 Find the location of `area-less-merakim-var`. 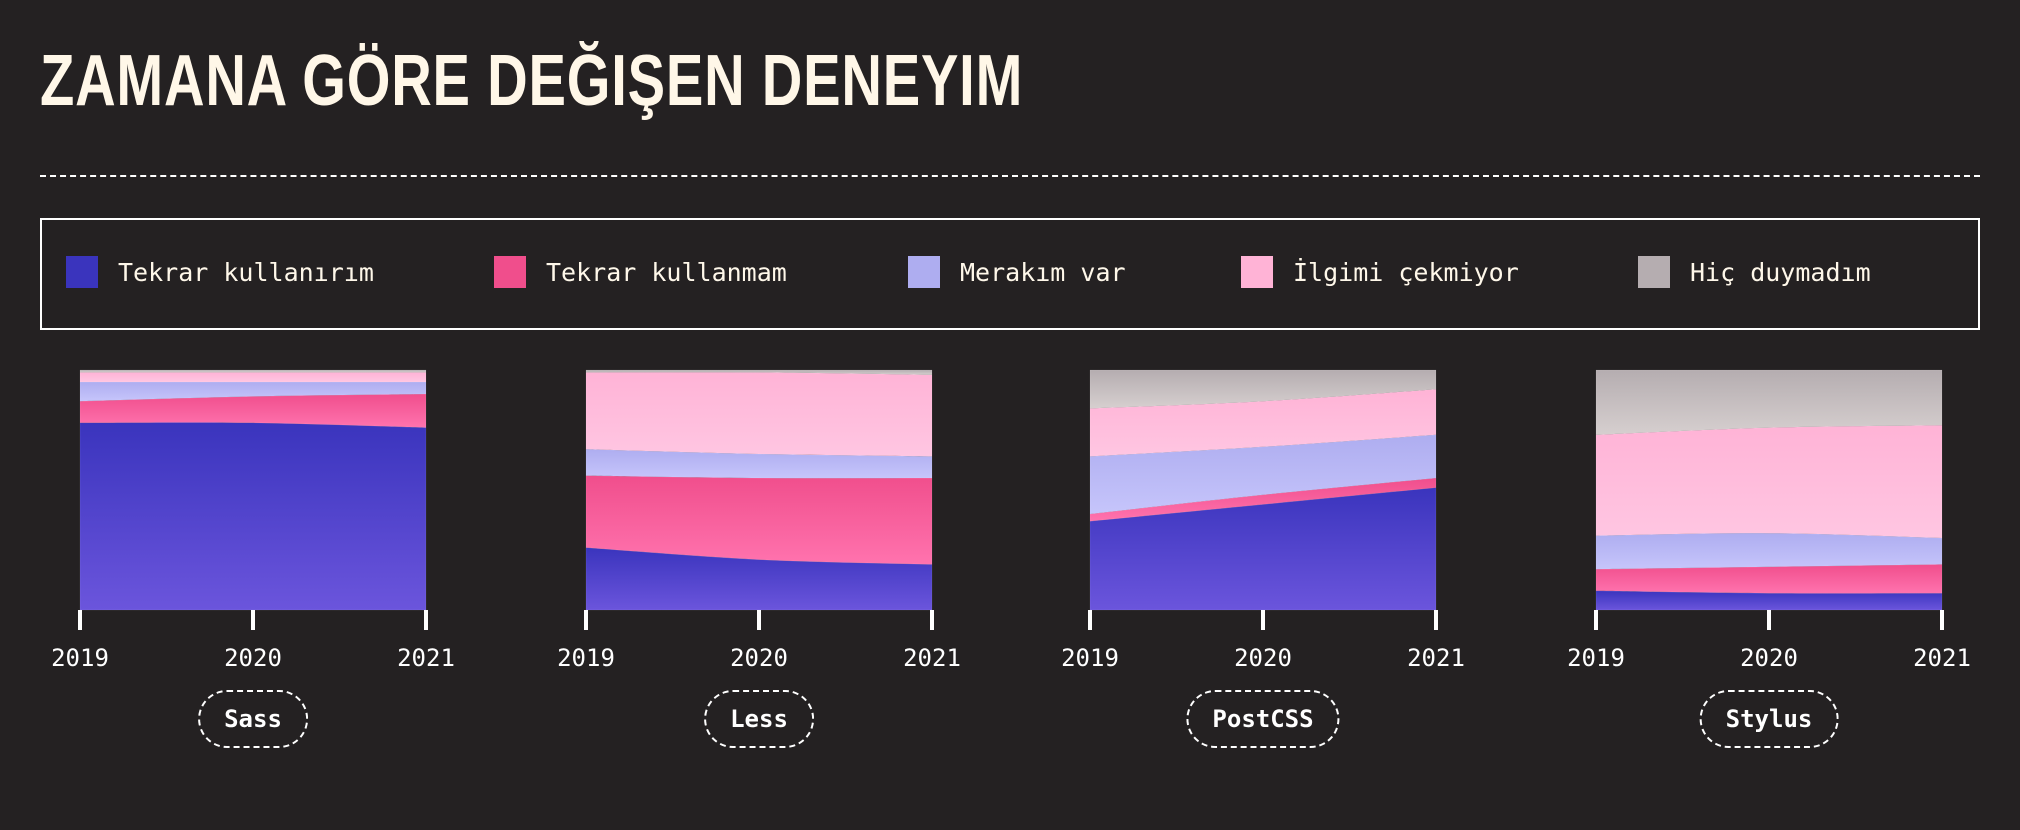

area-less-merakim-var is located at coordinates (759, 463).